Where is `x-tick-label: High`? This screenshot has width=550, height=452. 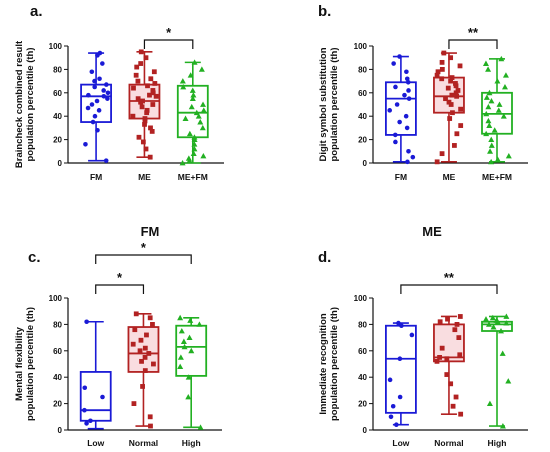 x-tick-label: High is located at coordinates (497, 443).